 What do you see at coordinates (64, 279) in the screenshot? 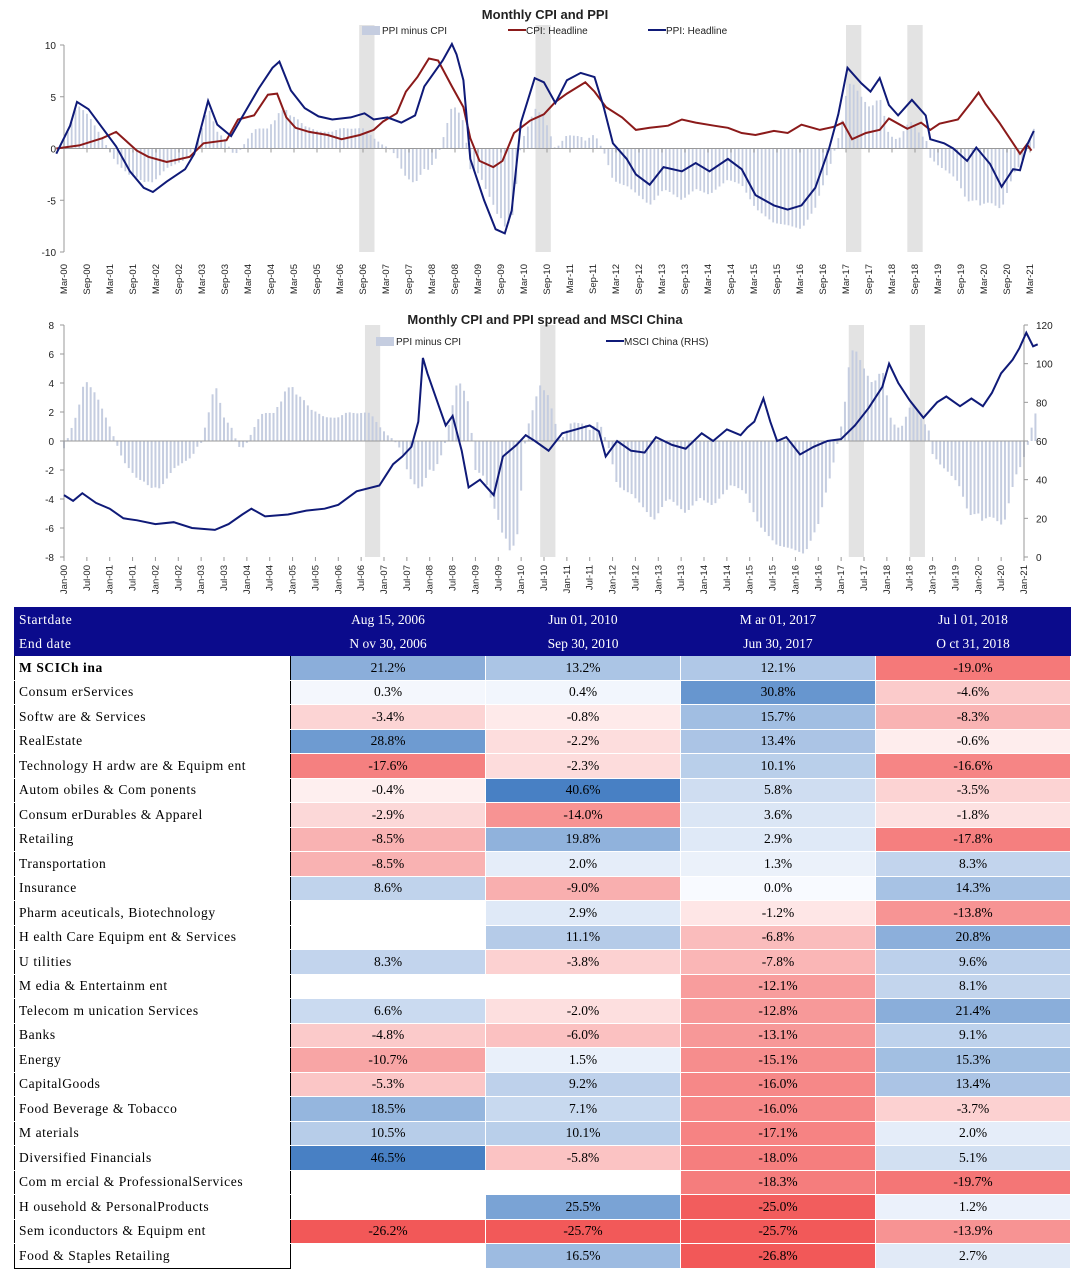
I see `x-tick-label: Mar-00` at bounding box center [64, 279].